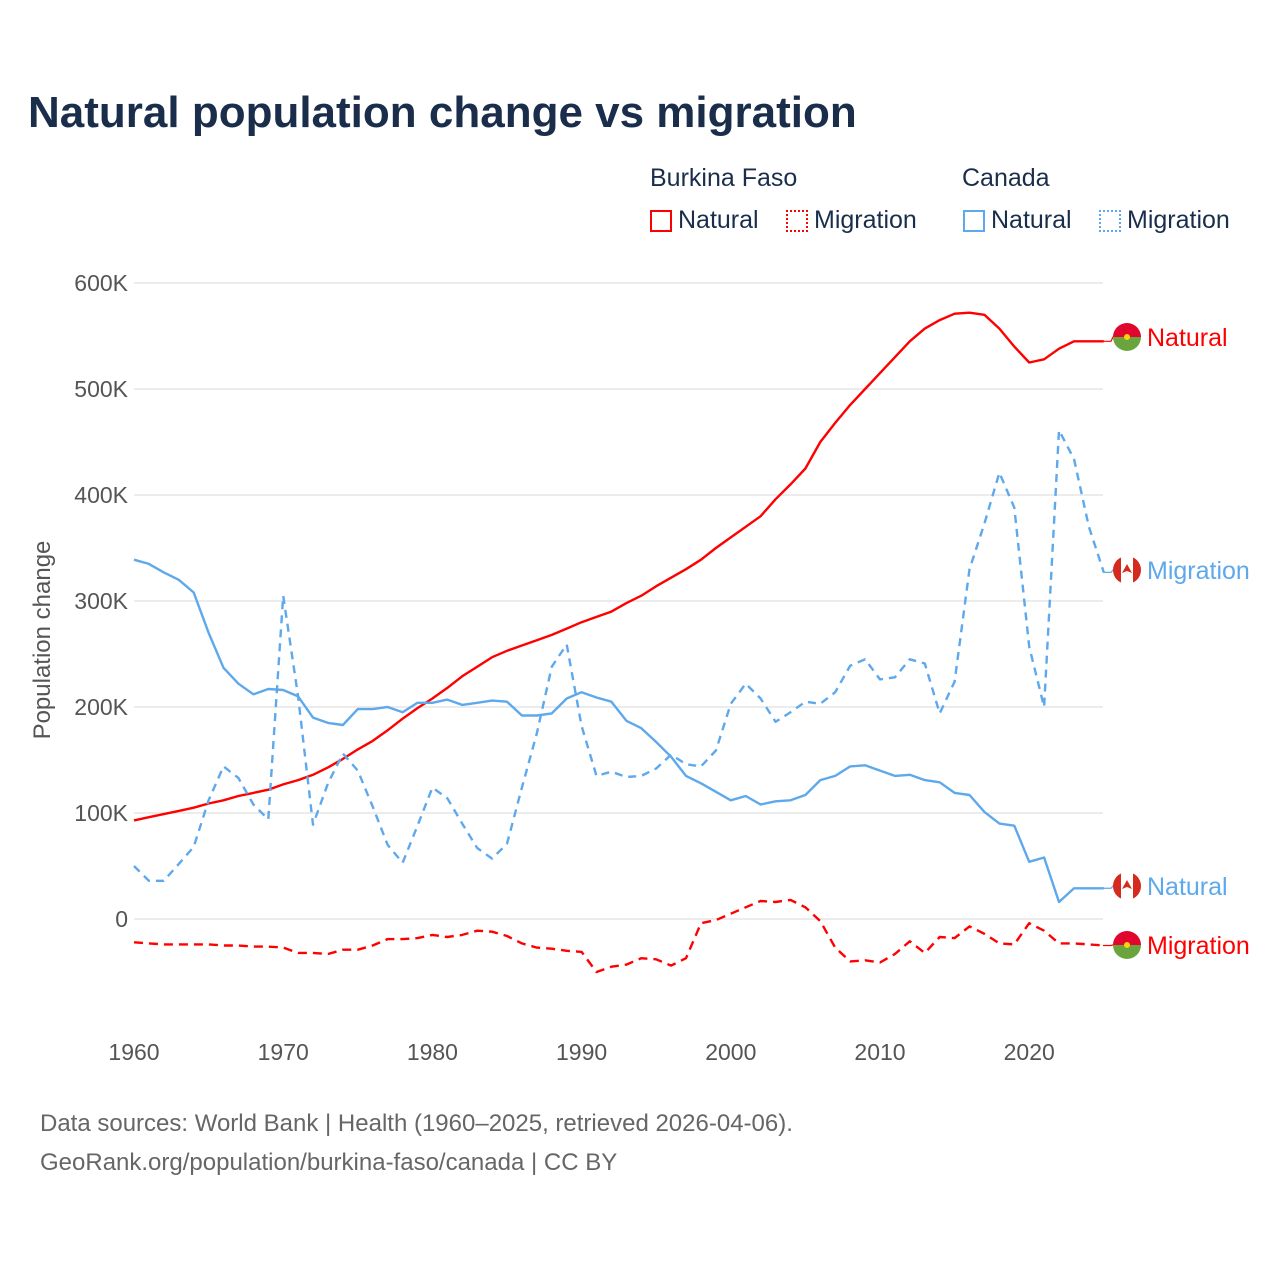 The height and width of the screenshot is (1280, 1280). I want to click on x-tick-label: 1990, so click(581, 1052).